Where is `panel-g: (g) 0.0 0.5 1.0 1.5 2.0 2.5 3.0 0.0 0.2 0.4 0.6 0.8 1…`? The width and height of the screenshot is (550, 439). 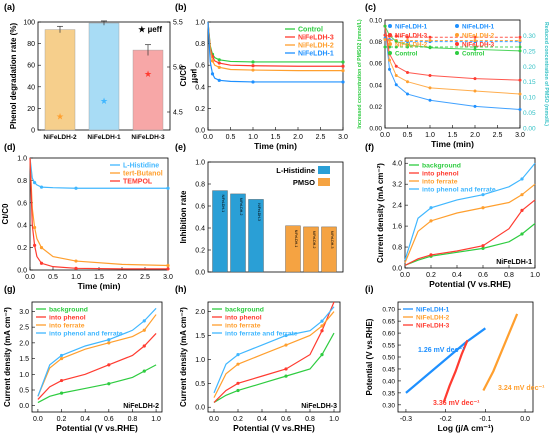
panel-g: (g) 0.0 0.5 1.0 1.5 2.0 2.5 3.0 0.0 0.2 0.4 0.6 0.8 1… is located at coordinates (83, 358).